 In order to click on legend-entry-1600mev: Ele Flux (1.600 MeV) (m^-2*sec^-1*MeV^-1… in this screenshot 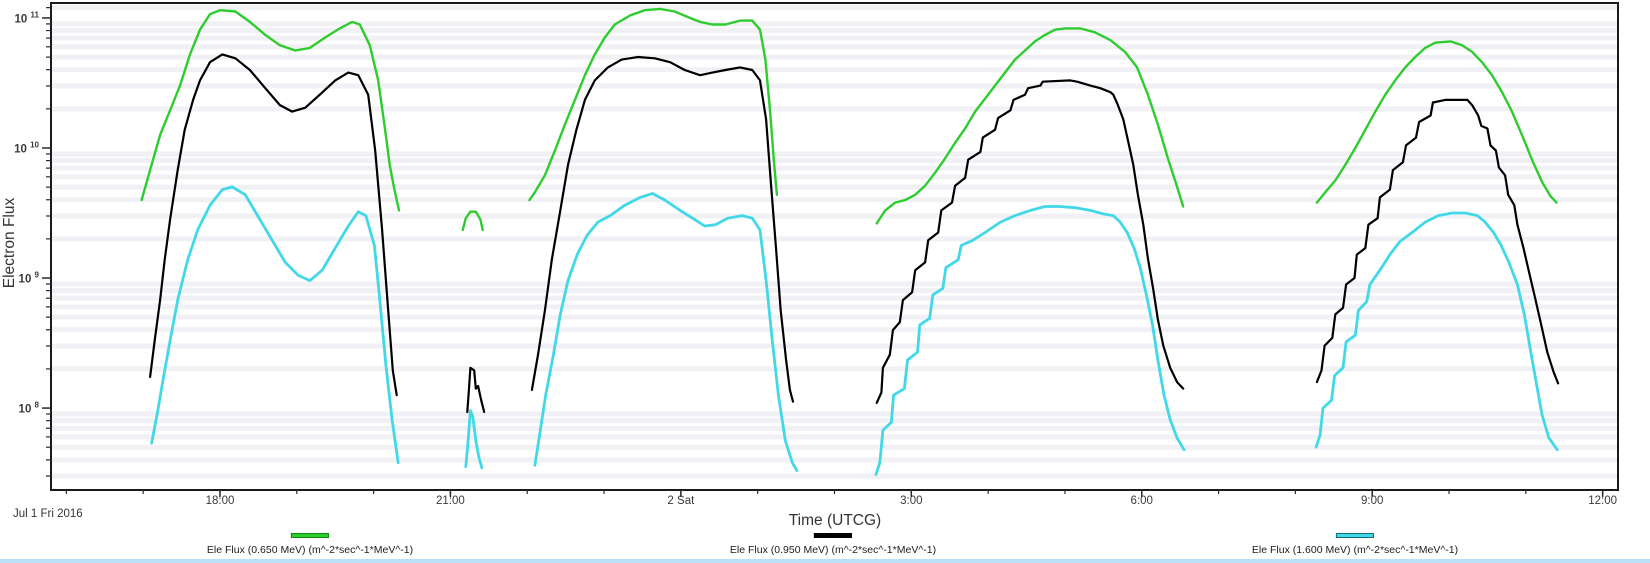, I will do `click(1355, 545)`.